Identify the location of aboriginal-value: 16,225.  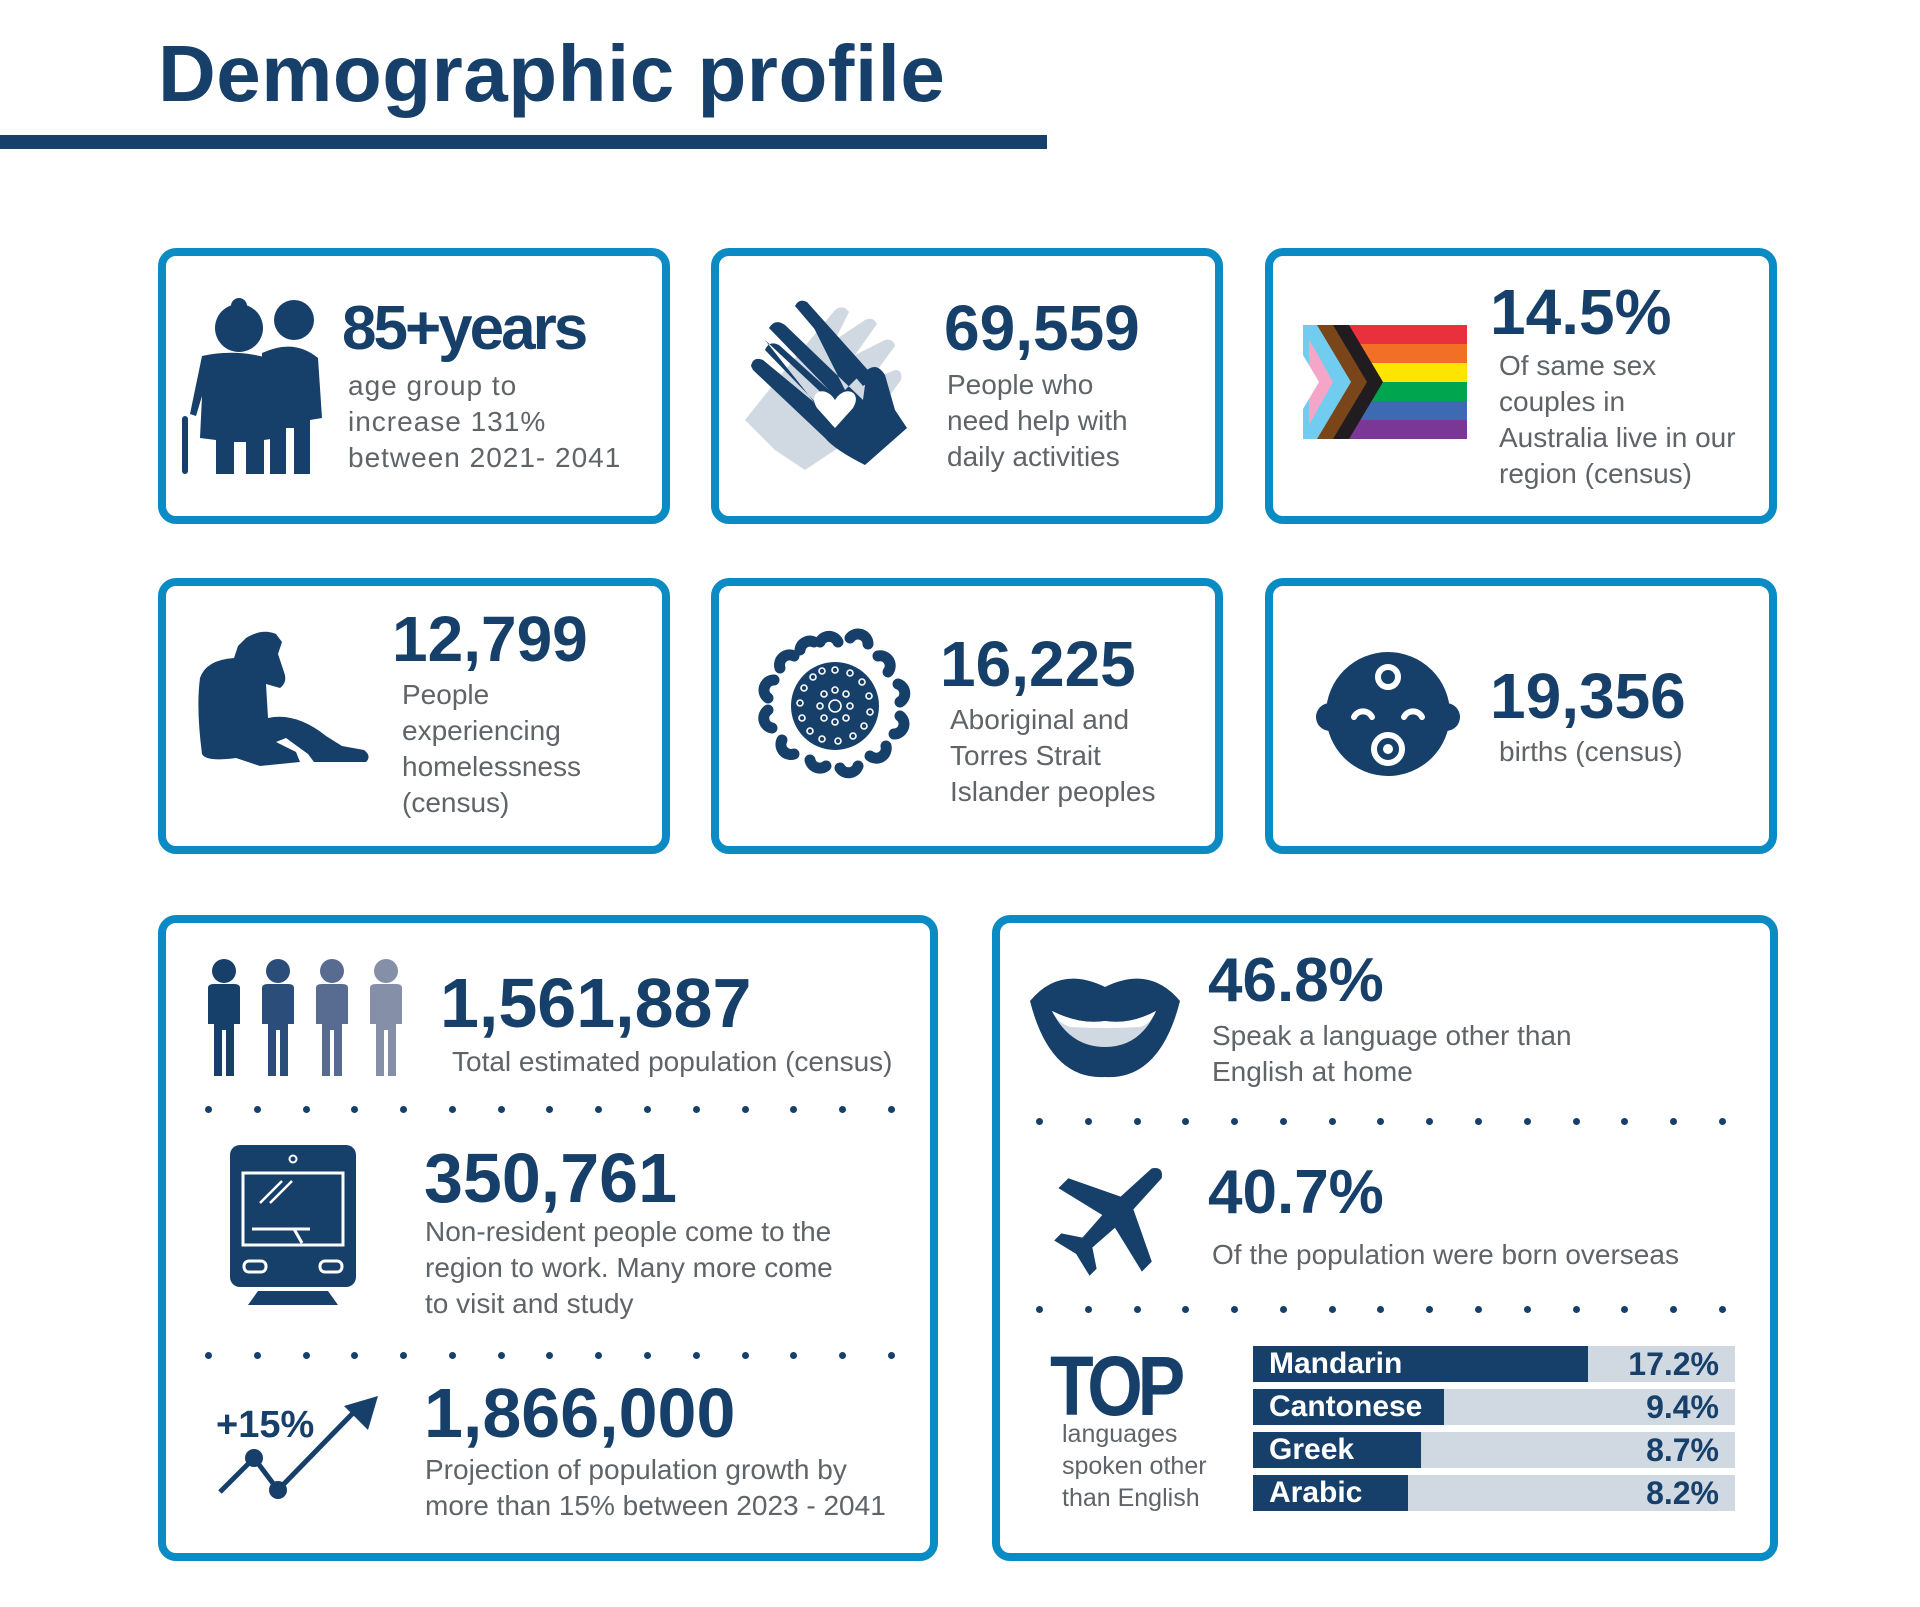
(1038, 664).